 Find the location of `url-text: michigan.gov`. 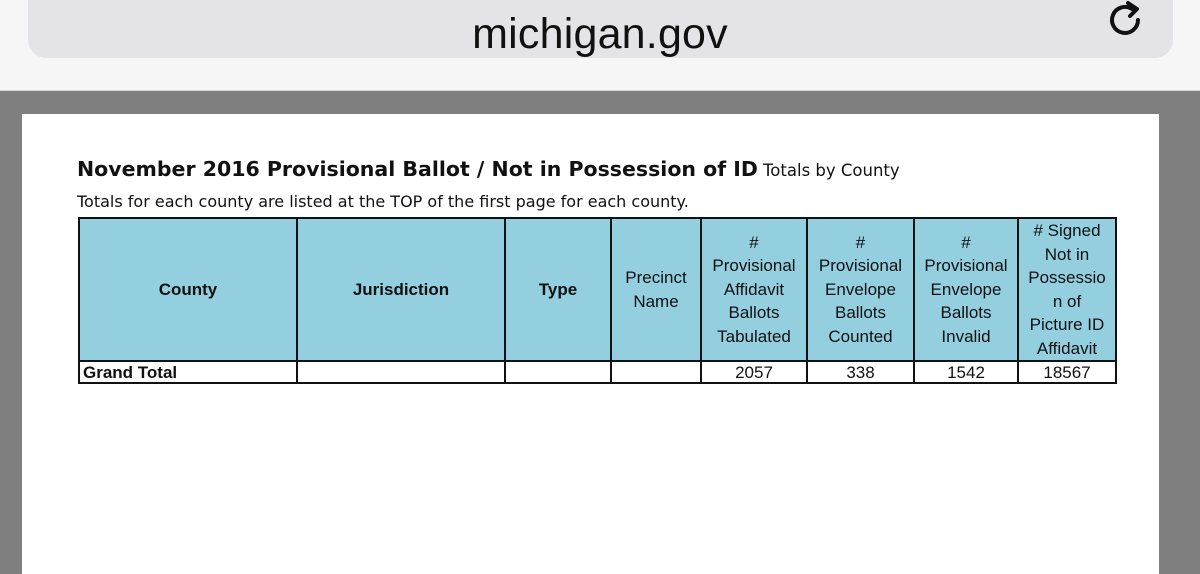

url-text: michigan.gov is located at coordinates (600, 34).